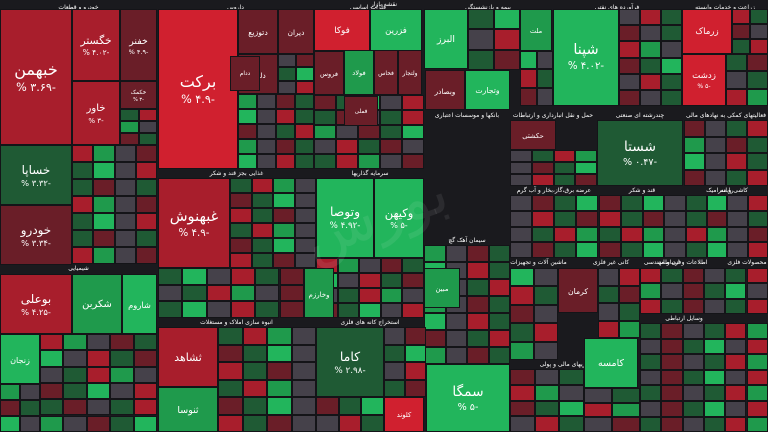 The image size is (768, 432). Describe the element at coordinates (194, 223) in the screenshot. I see `treemap-tile: غبهنوش -۴.۹ %` at that location.